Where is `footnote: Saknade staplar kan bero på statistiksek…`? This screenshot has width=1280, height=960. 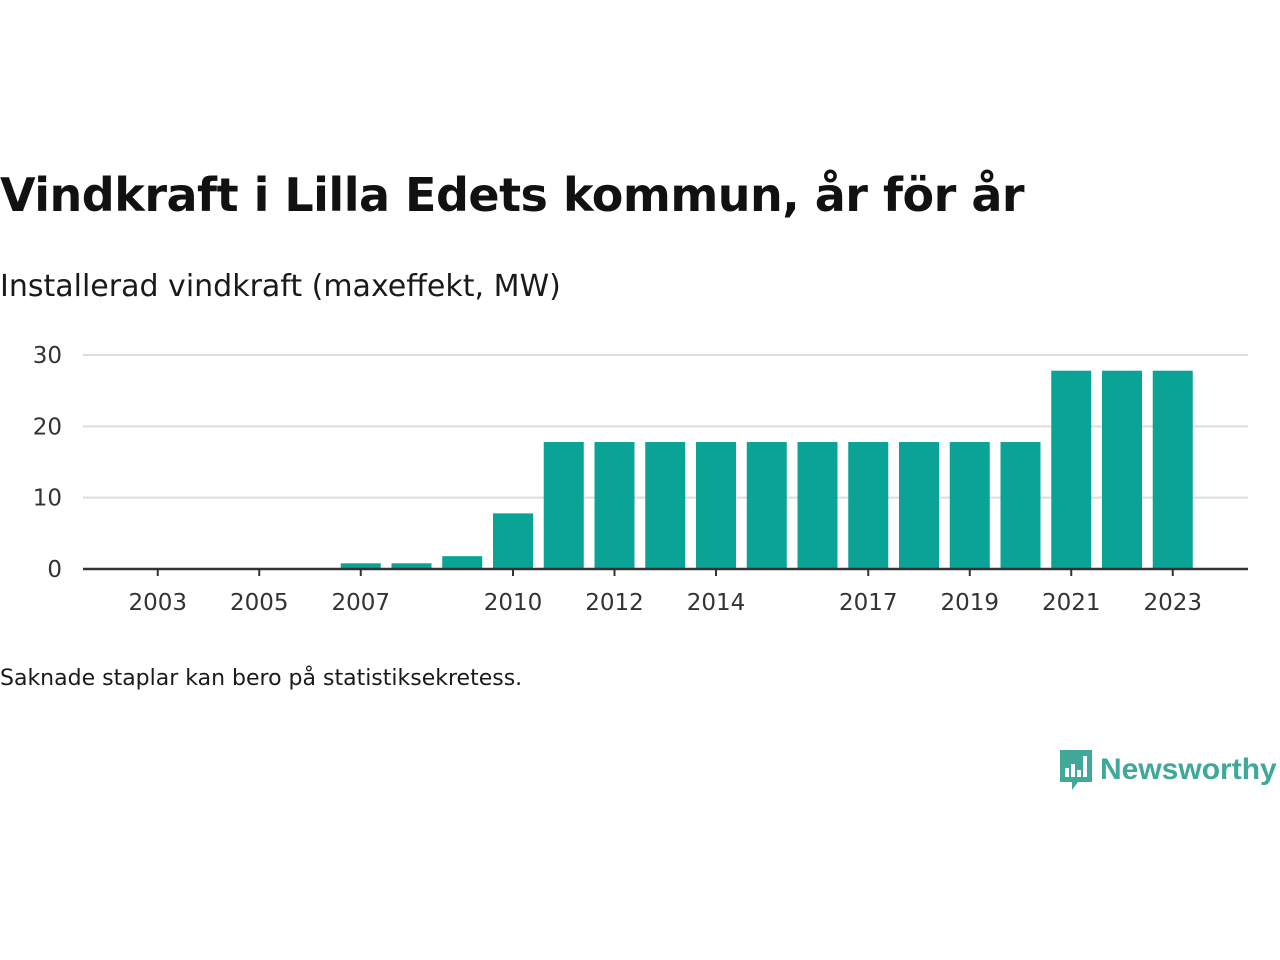
footnote: Saknade staplar kan bero på statistiksek… is located at coordinates (261, 678).